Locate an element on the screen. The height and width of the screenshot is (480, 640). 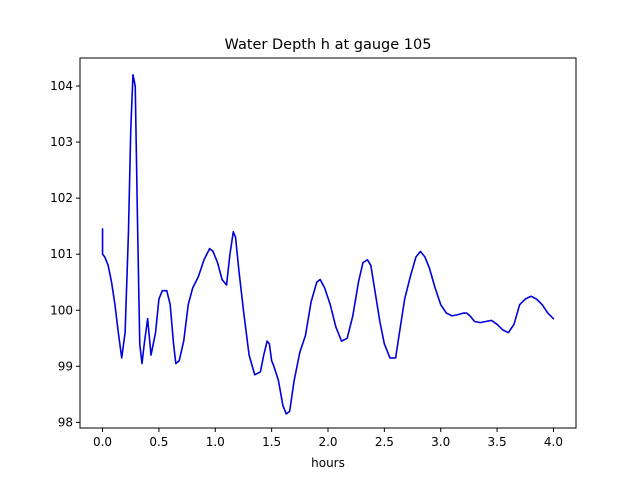
y-tick-label: 103 is located at coordinates (61, 142).